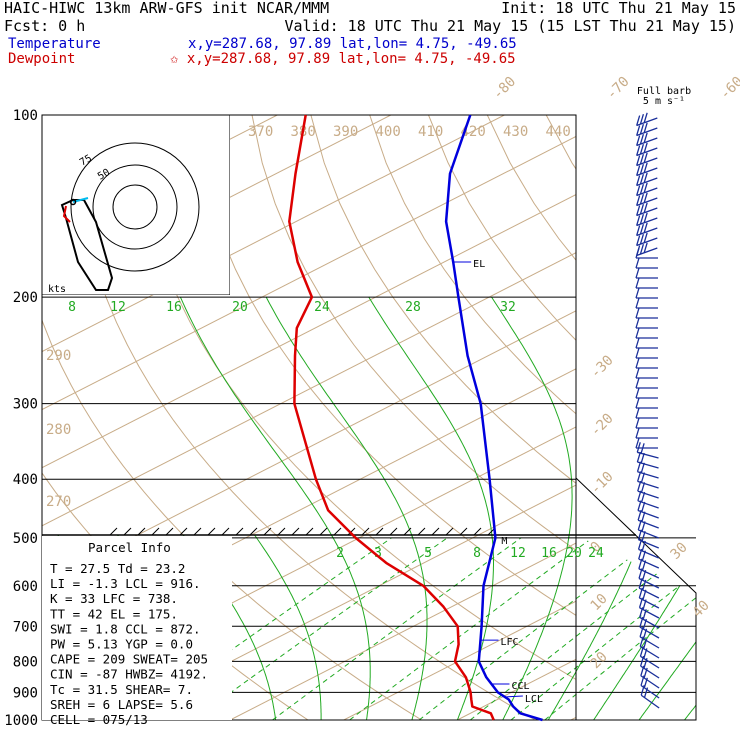  What do you see at coordinates (574, 553) in the screenshot?
I see `mixing-ratio-label: 20` at bounding box center [574, 553].